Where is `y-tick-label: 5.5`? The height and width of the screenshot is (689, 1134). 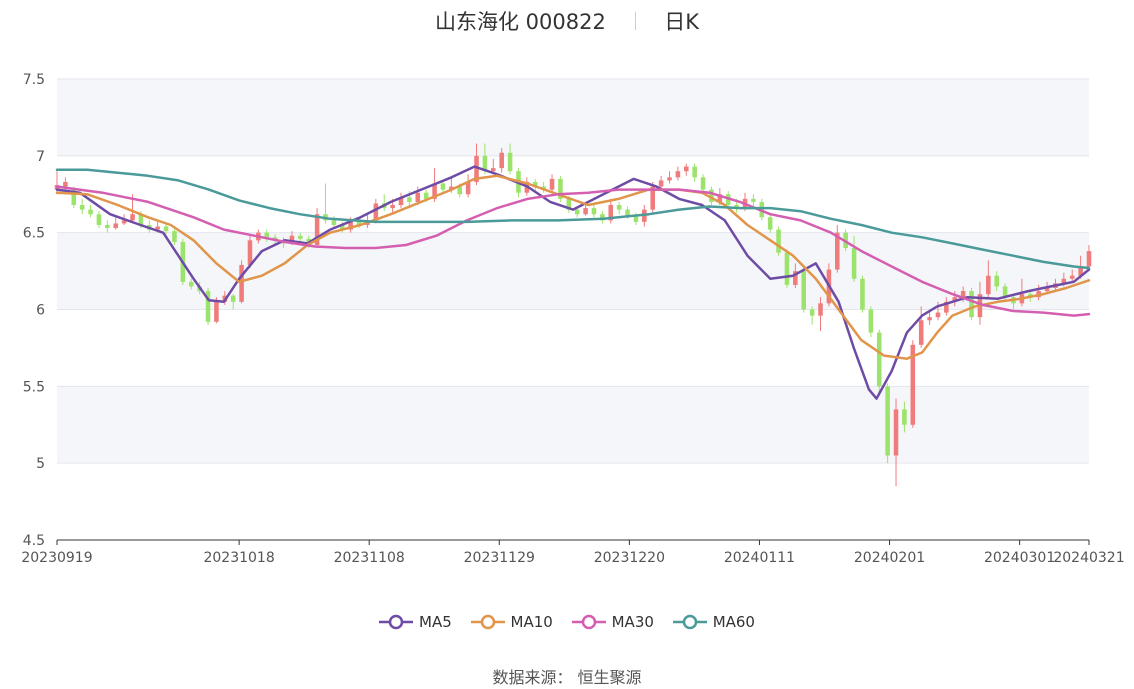
y-tick-label: 5.5 is located at coordinates (34, 387).